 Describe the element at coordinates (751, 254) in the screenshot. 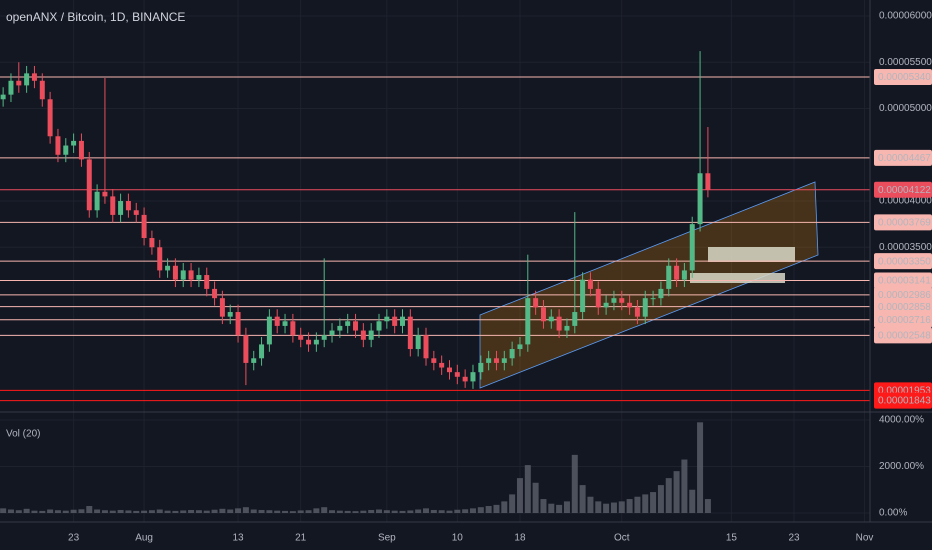

I see `zone-box` at that location.